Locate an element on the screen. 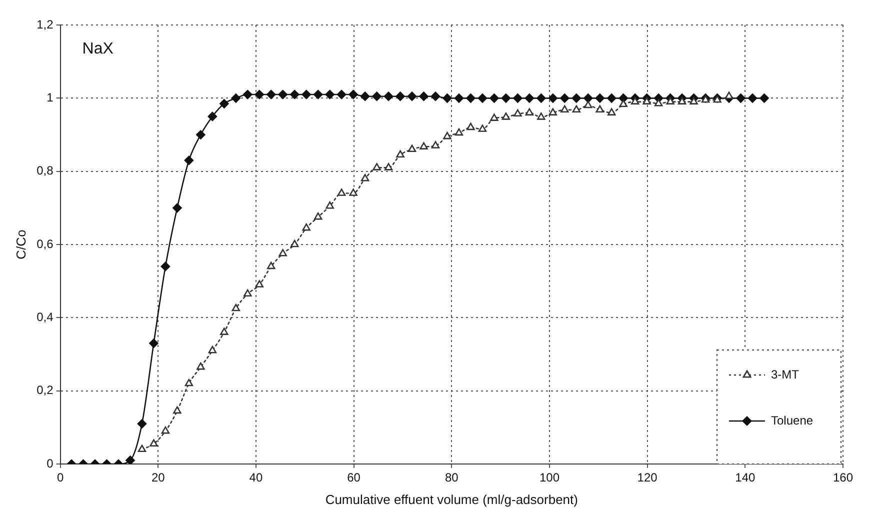 This screenshot has height=517, width=873. annotation: NaX is located at coordinates (98, 49).